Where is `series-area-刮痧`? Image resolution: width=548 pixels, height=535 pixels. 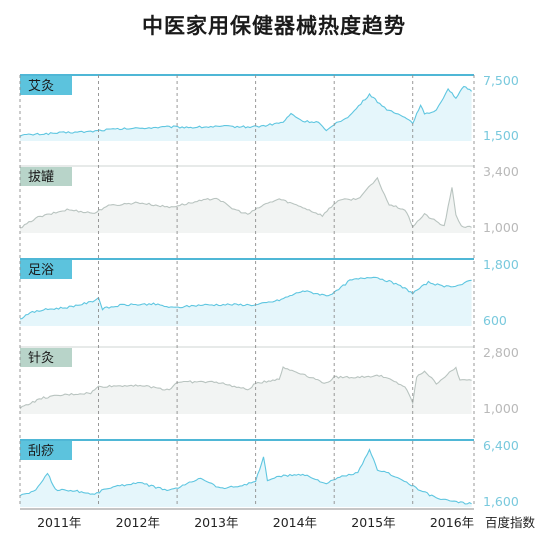
series-area-刮痧 is located at coordinates (246, 478).